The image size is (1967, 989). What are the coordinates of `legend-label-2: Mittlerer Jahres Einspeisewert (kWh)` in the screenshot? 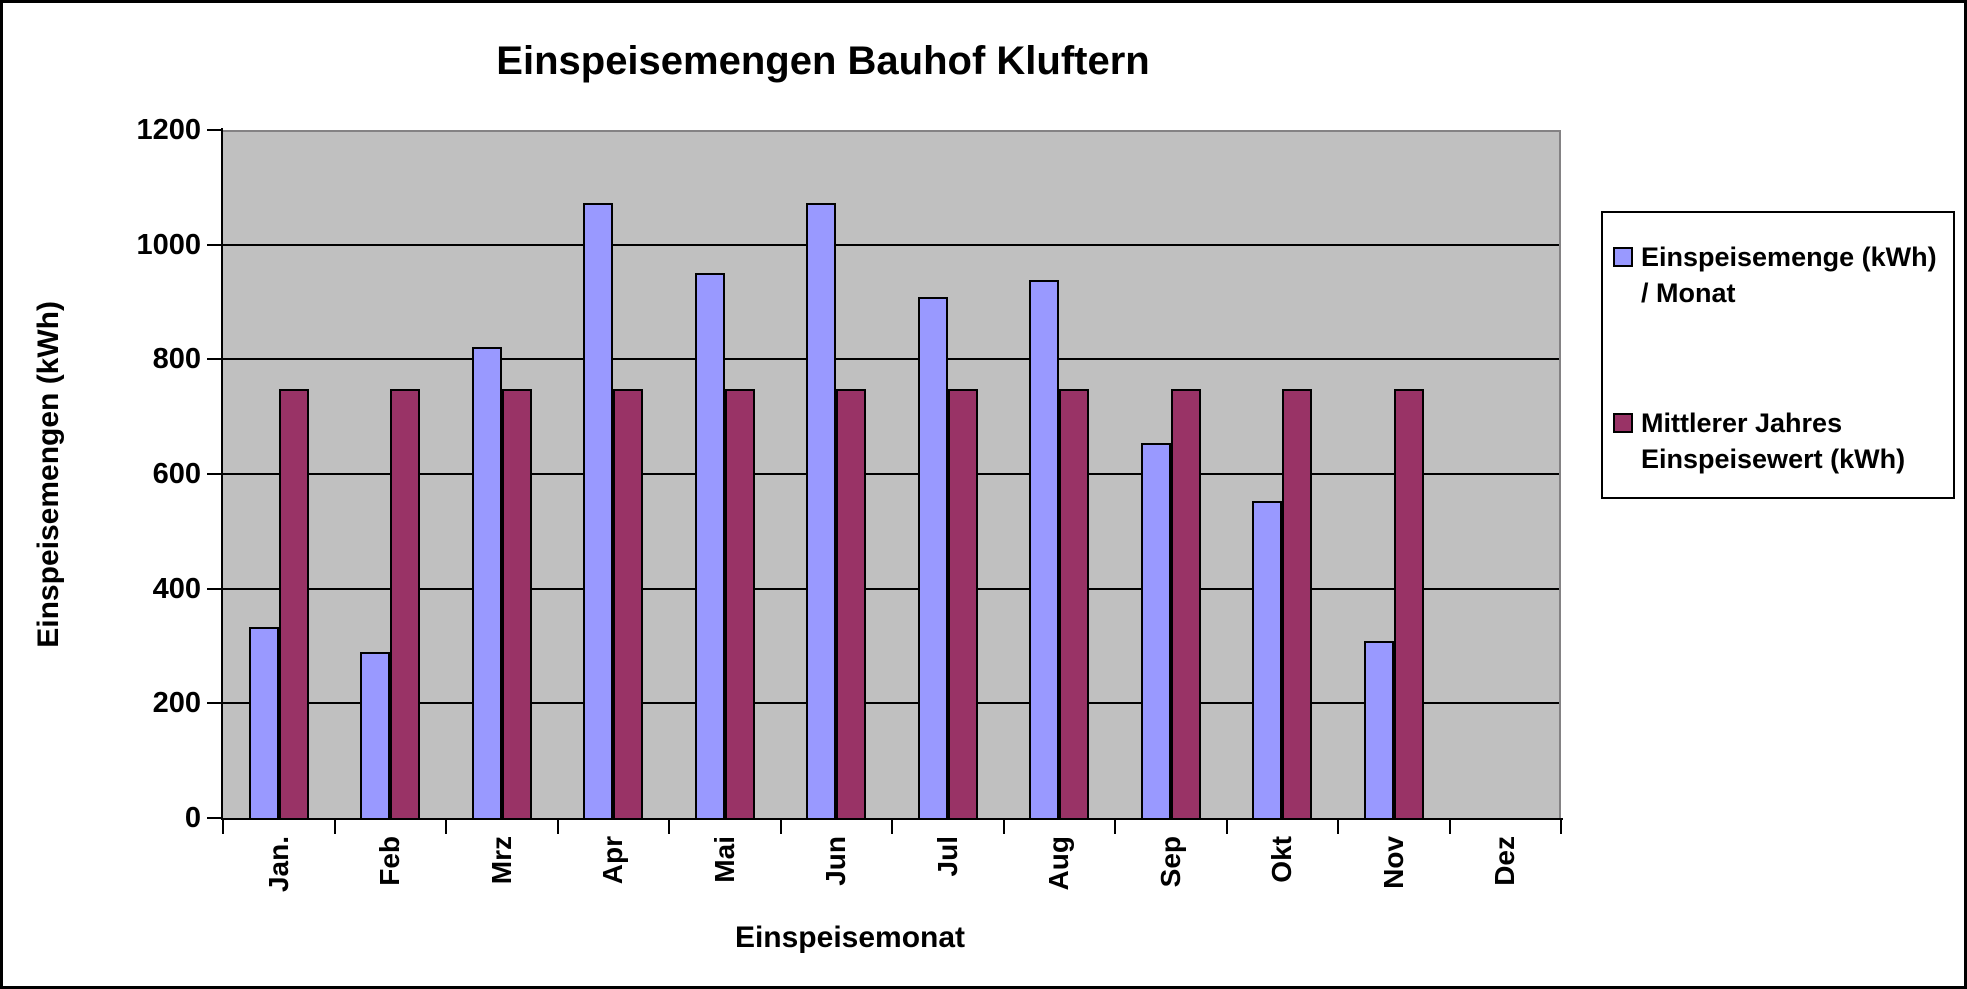 It's located at (1773, 441).